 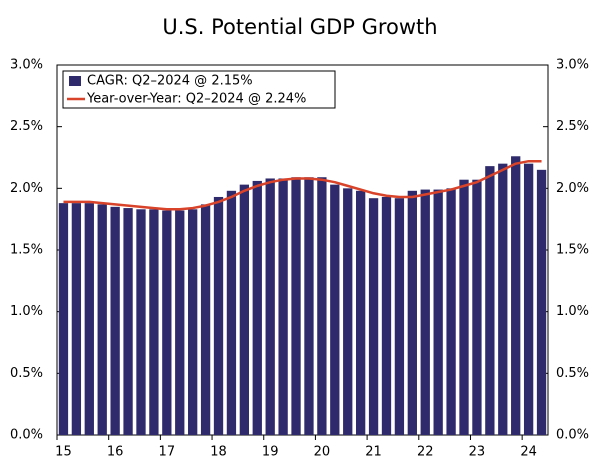 What do you see at coordinates (373, 452) in the screenshot?
I see `x-tick-label: 21` at bounding box center [373, 452].